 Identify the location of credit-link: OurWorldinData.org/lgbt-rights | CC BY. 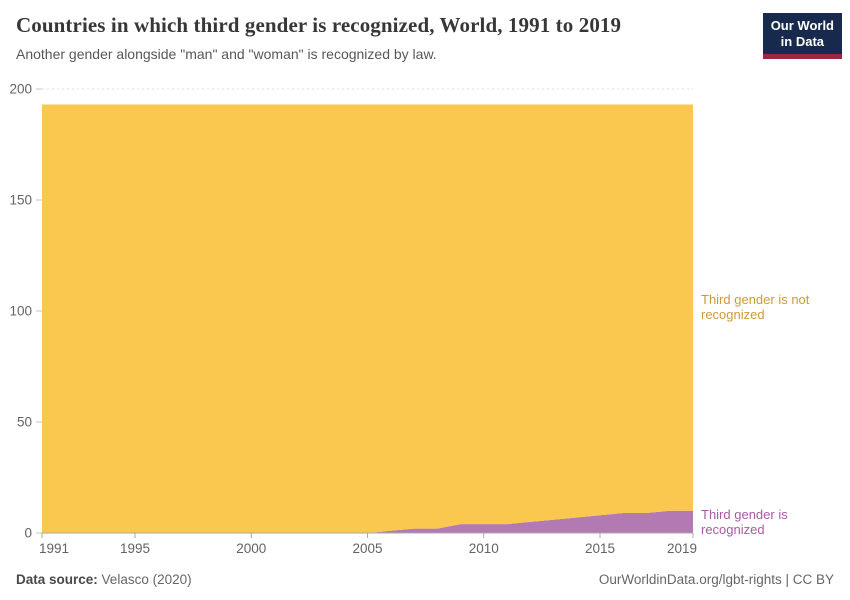
(716, 579).